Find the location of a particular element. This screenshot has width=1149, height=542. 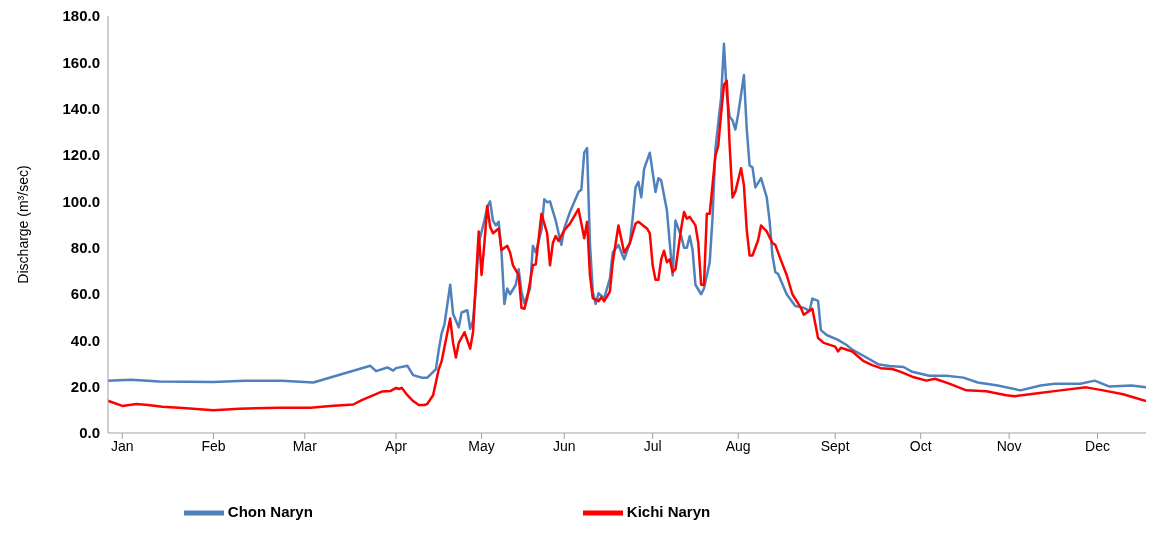

x-tick-label: Oct is located at coordinates (920, 445).